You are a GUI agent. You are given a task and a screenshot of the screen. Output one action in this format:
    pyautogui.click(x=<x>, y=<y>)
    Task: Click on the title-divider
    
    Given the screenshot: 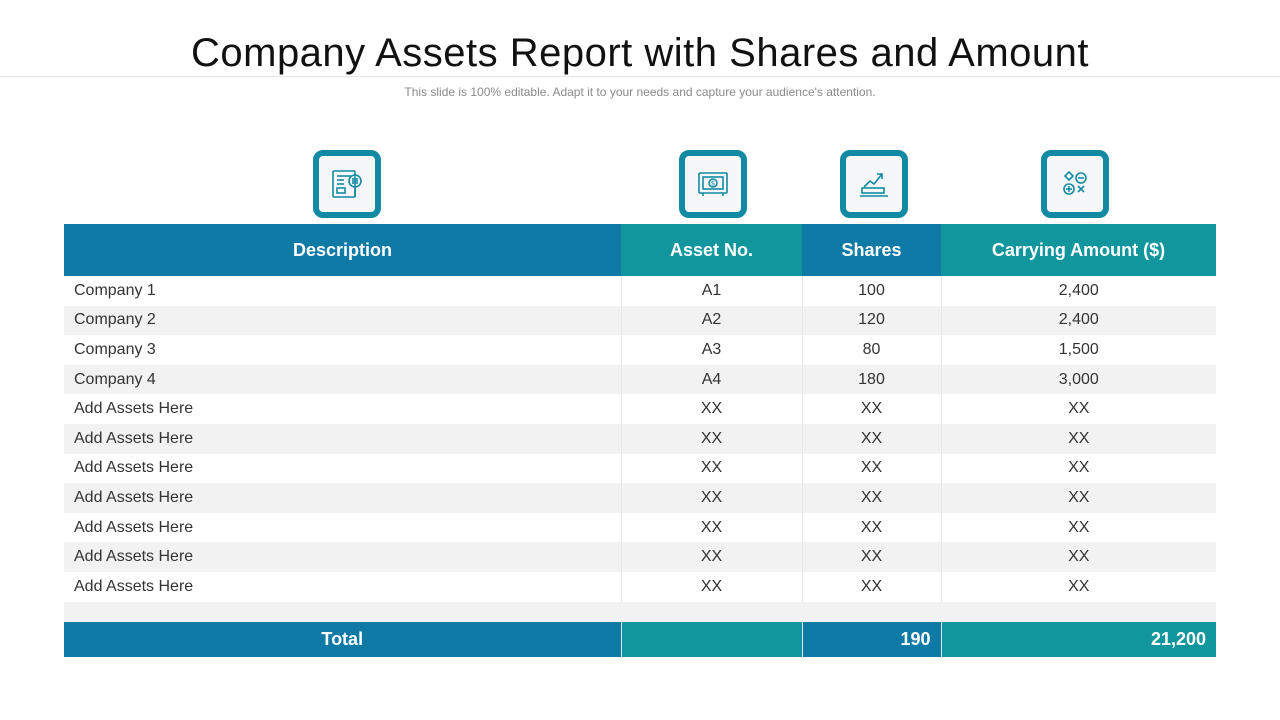 What is the action you would take?
    pyautogui.click(x=640, y=76)
    